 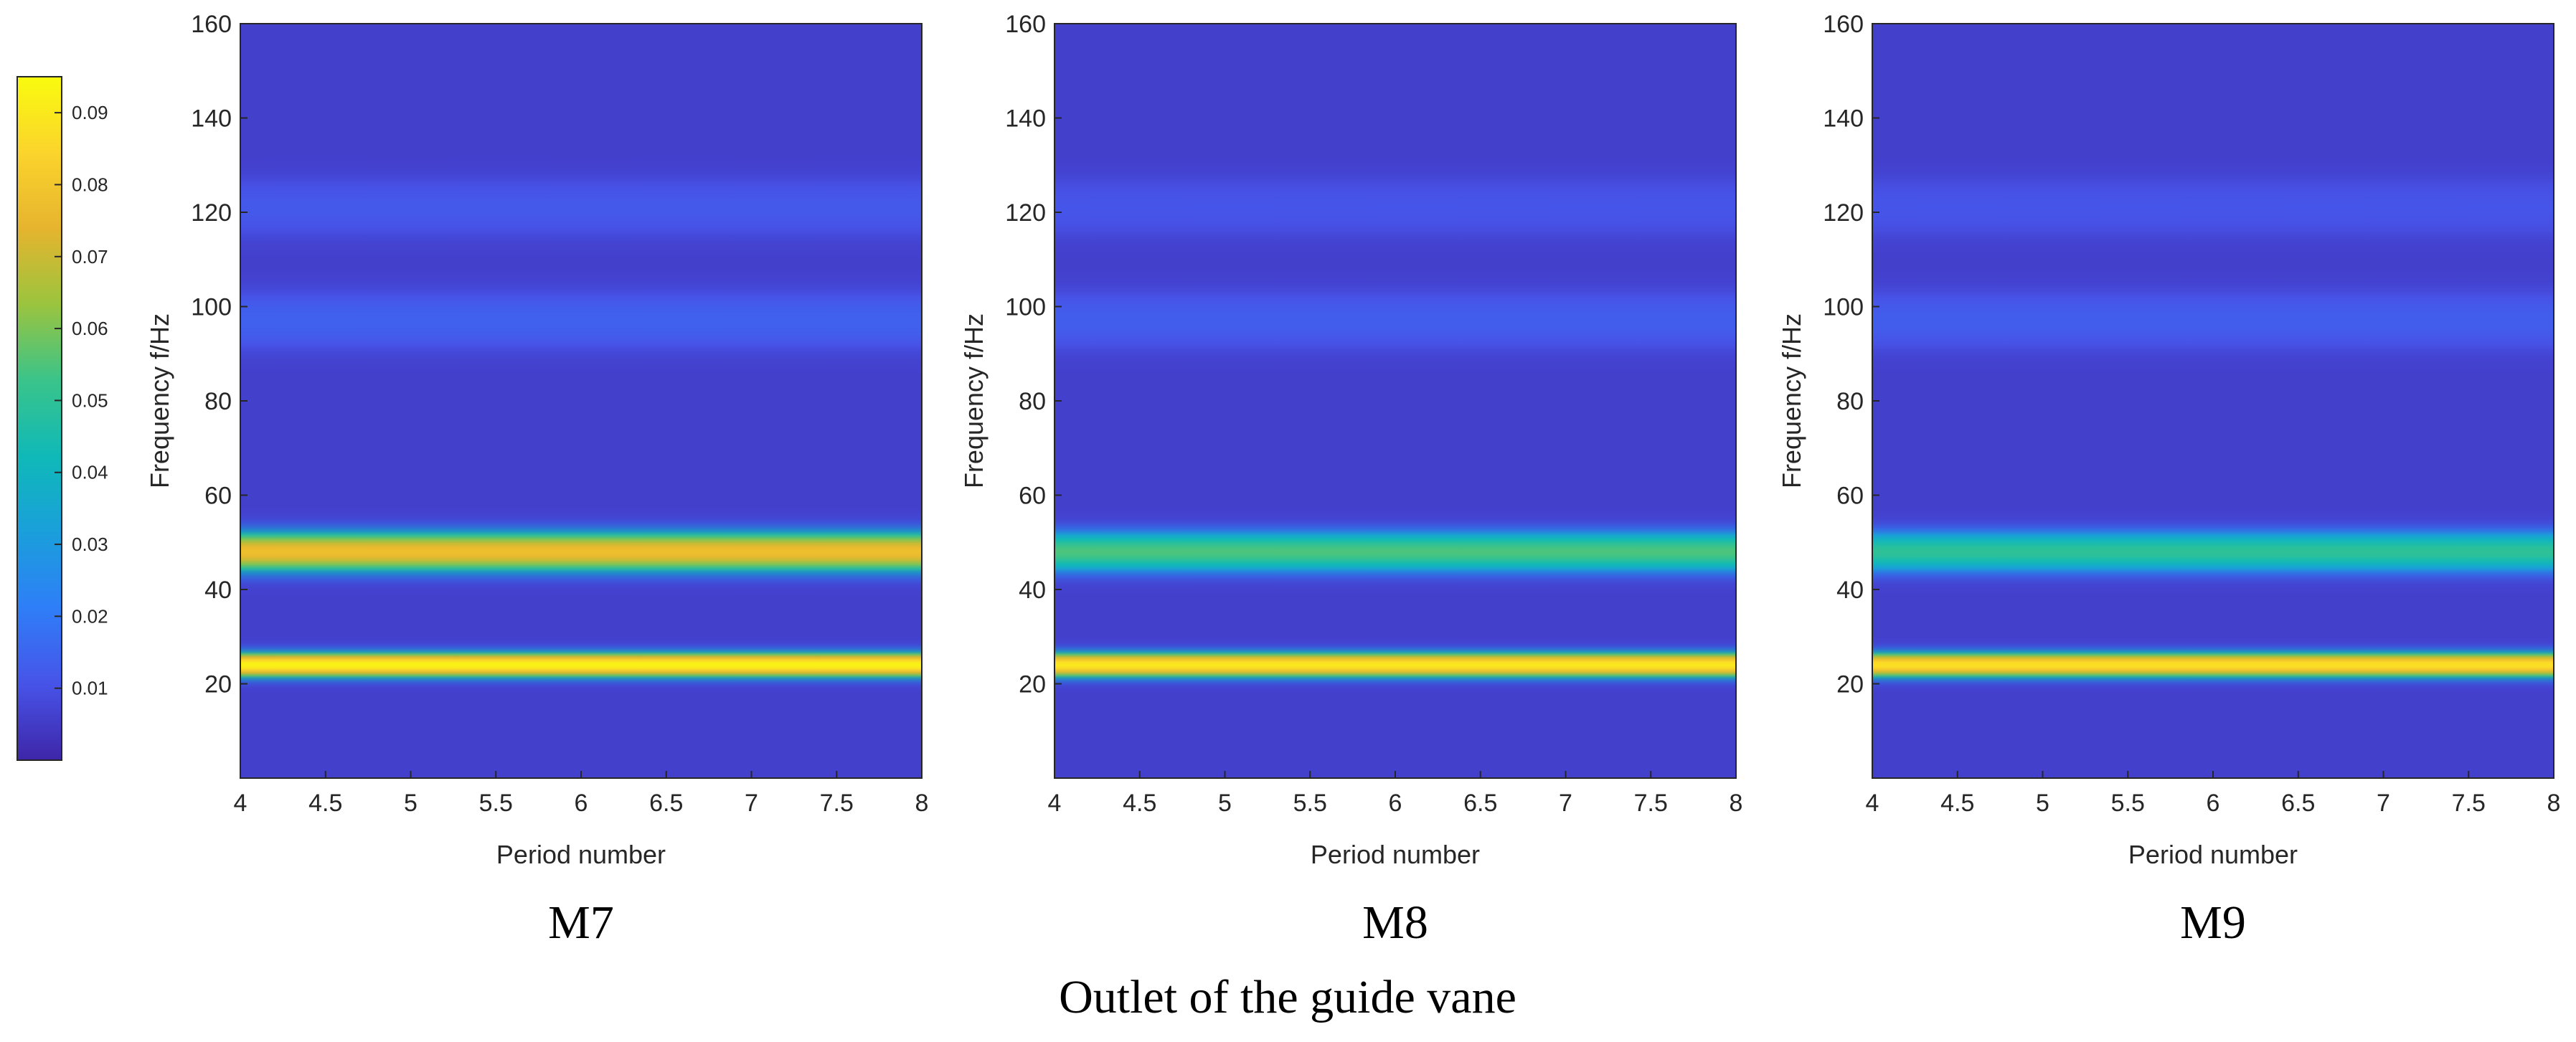 I want to click on figure-caption: Outlet of the guide vane, so click(x=1287, y=997).